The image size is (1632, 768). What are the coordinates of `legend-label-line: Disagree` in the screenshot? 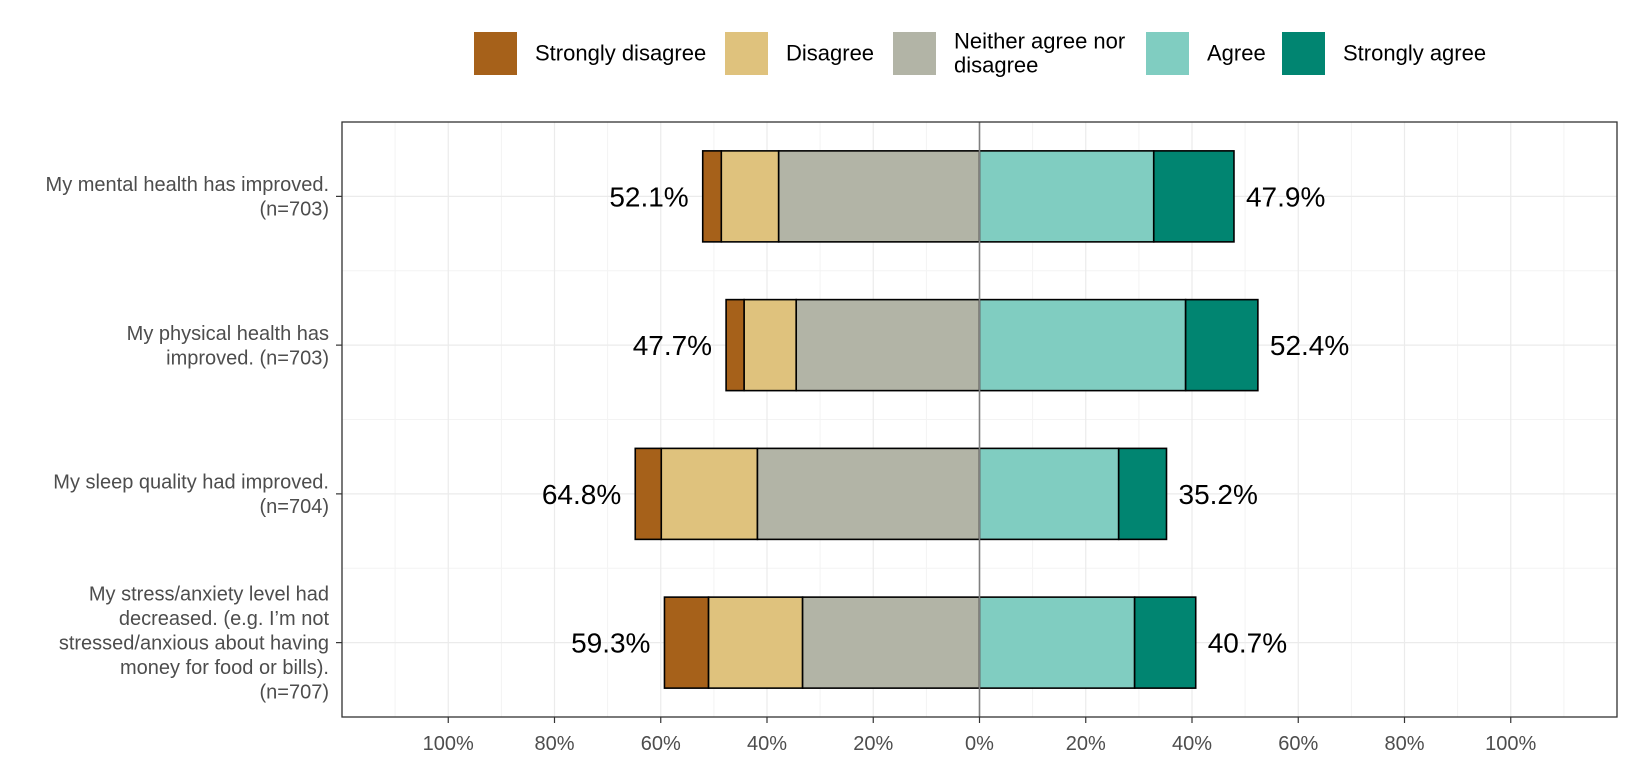 It's located at (830, 53).